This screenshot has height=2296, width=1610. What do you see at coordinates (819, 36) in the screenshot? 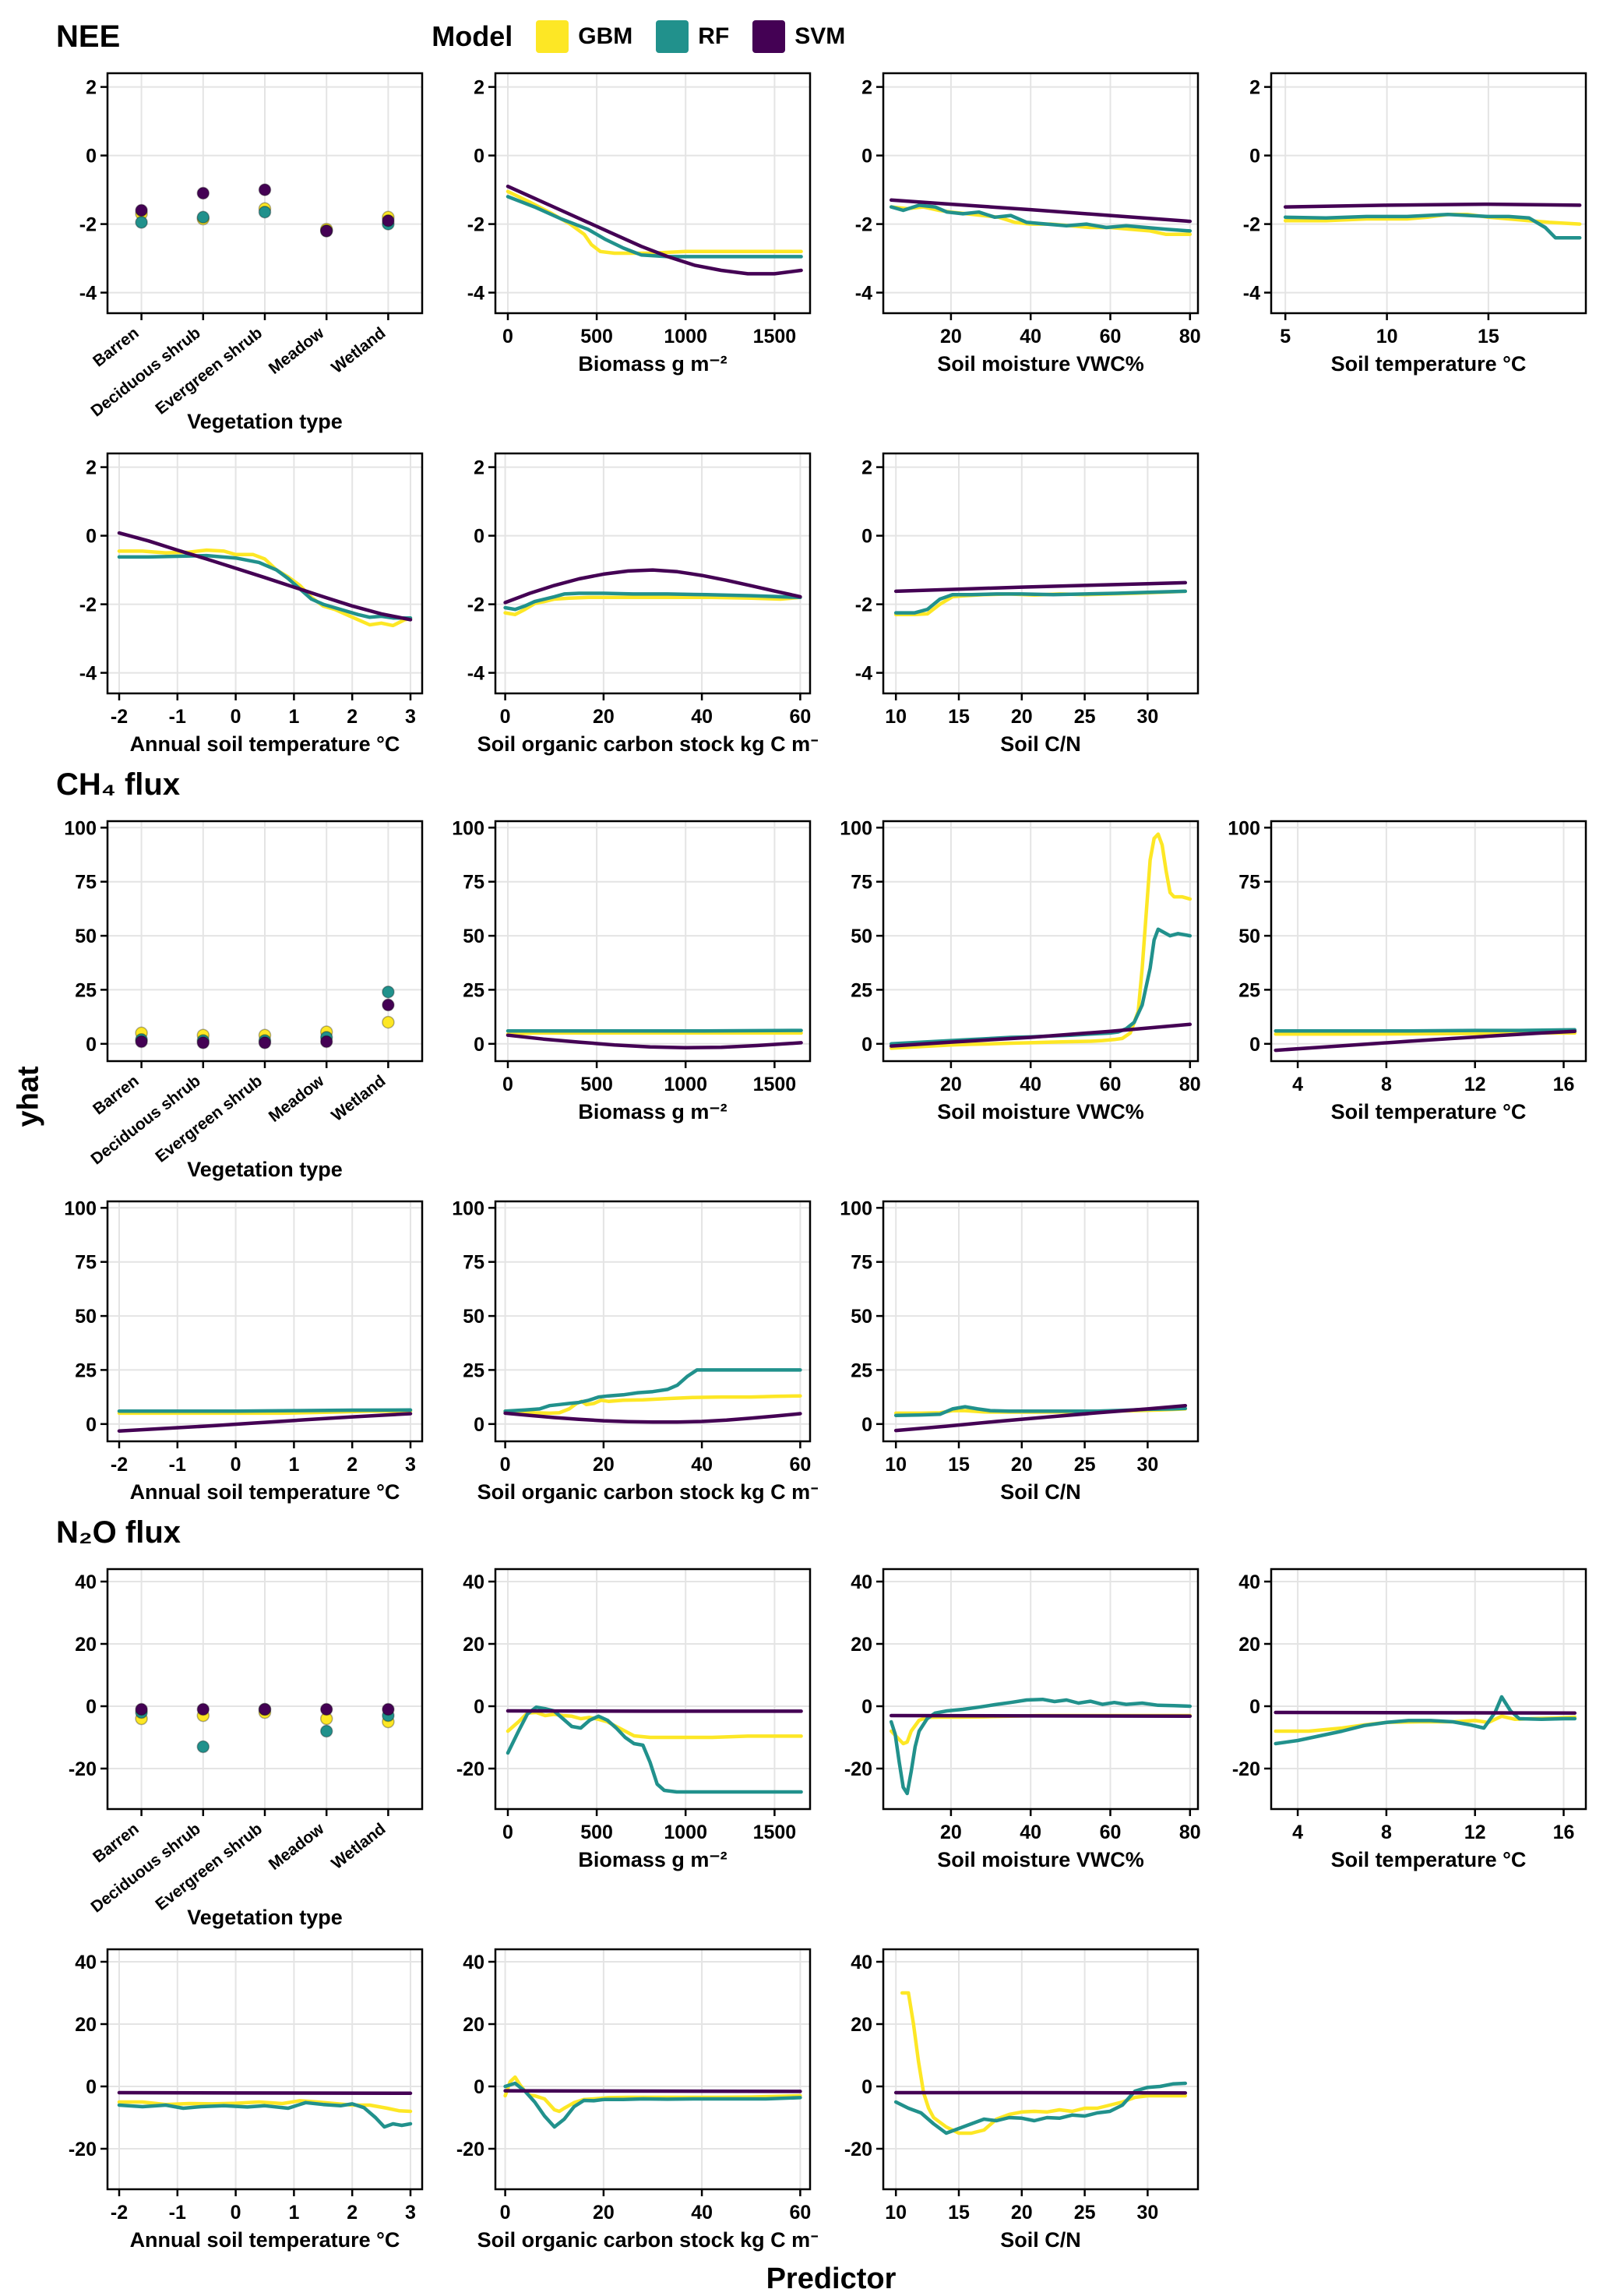
I see `legend-label-svm: SVM` at bounding box center [819, 36].